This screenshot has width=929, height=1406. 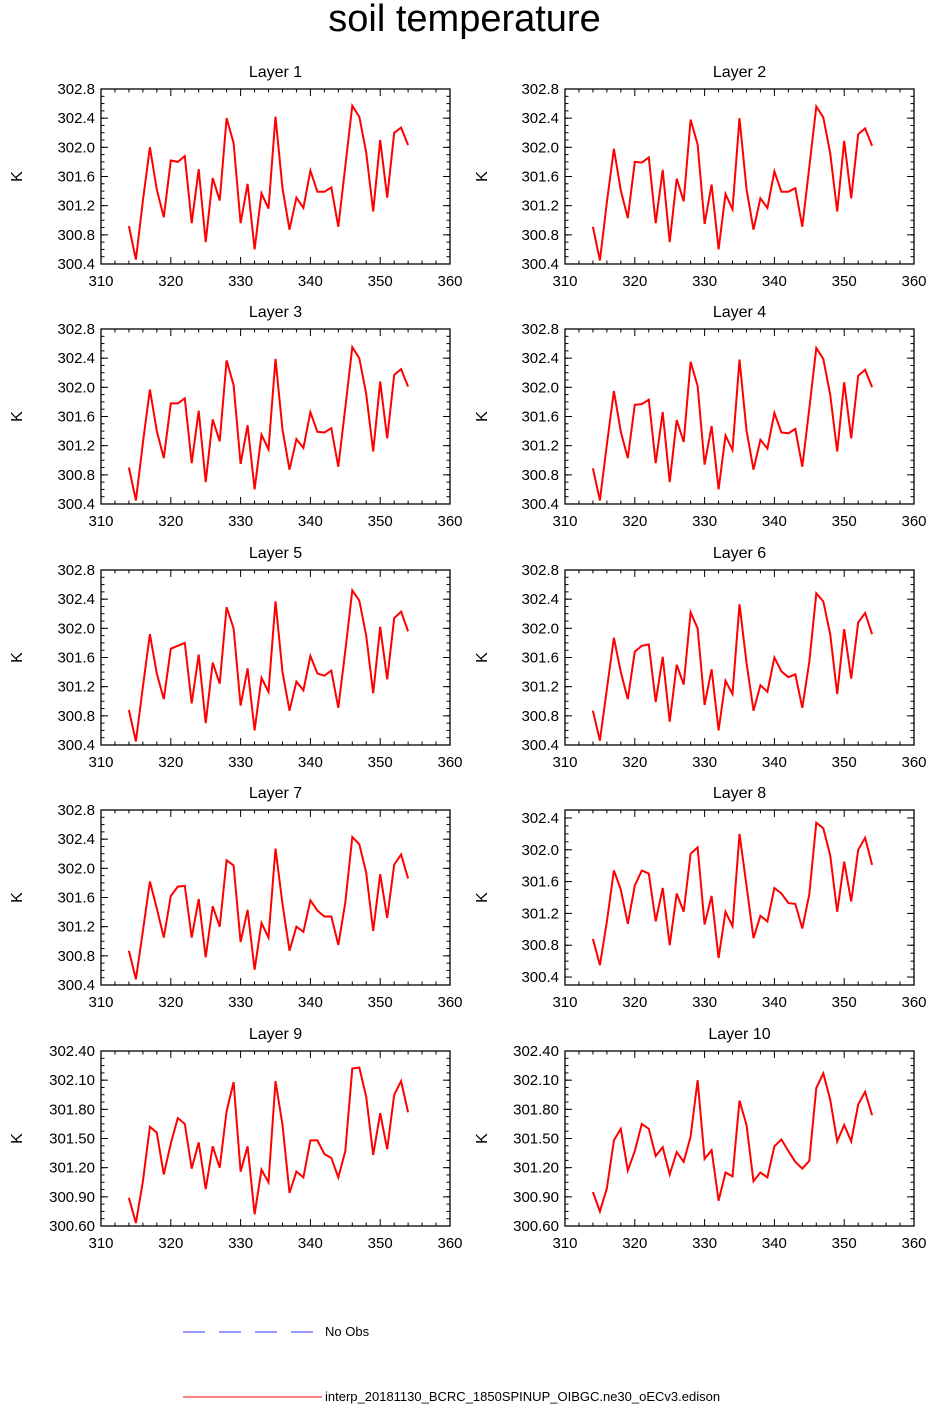 I want to click on panel-title: Layer 1, so click(x=275, y=72).